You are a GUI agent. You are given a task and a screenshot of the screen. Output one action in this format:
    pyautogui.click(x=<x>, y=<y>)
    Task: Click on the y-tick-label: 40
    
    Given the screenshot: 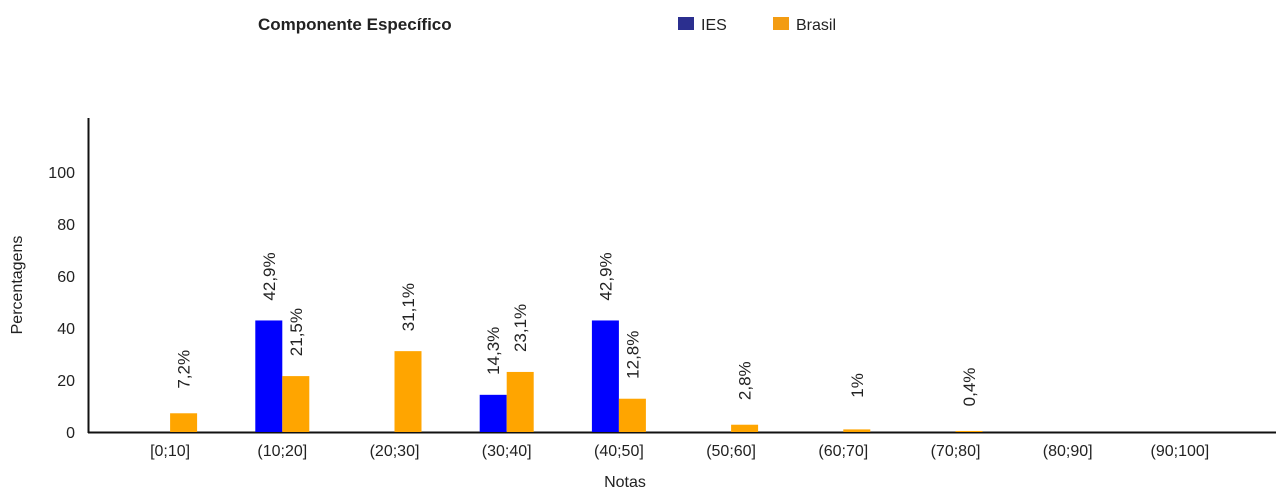 What is the action you would take?
    pyautogui.click(x=66, y=329)
    